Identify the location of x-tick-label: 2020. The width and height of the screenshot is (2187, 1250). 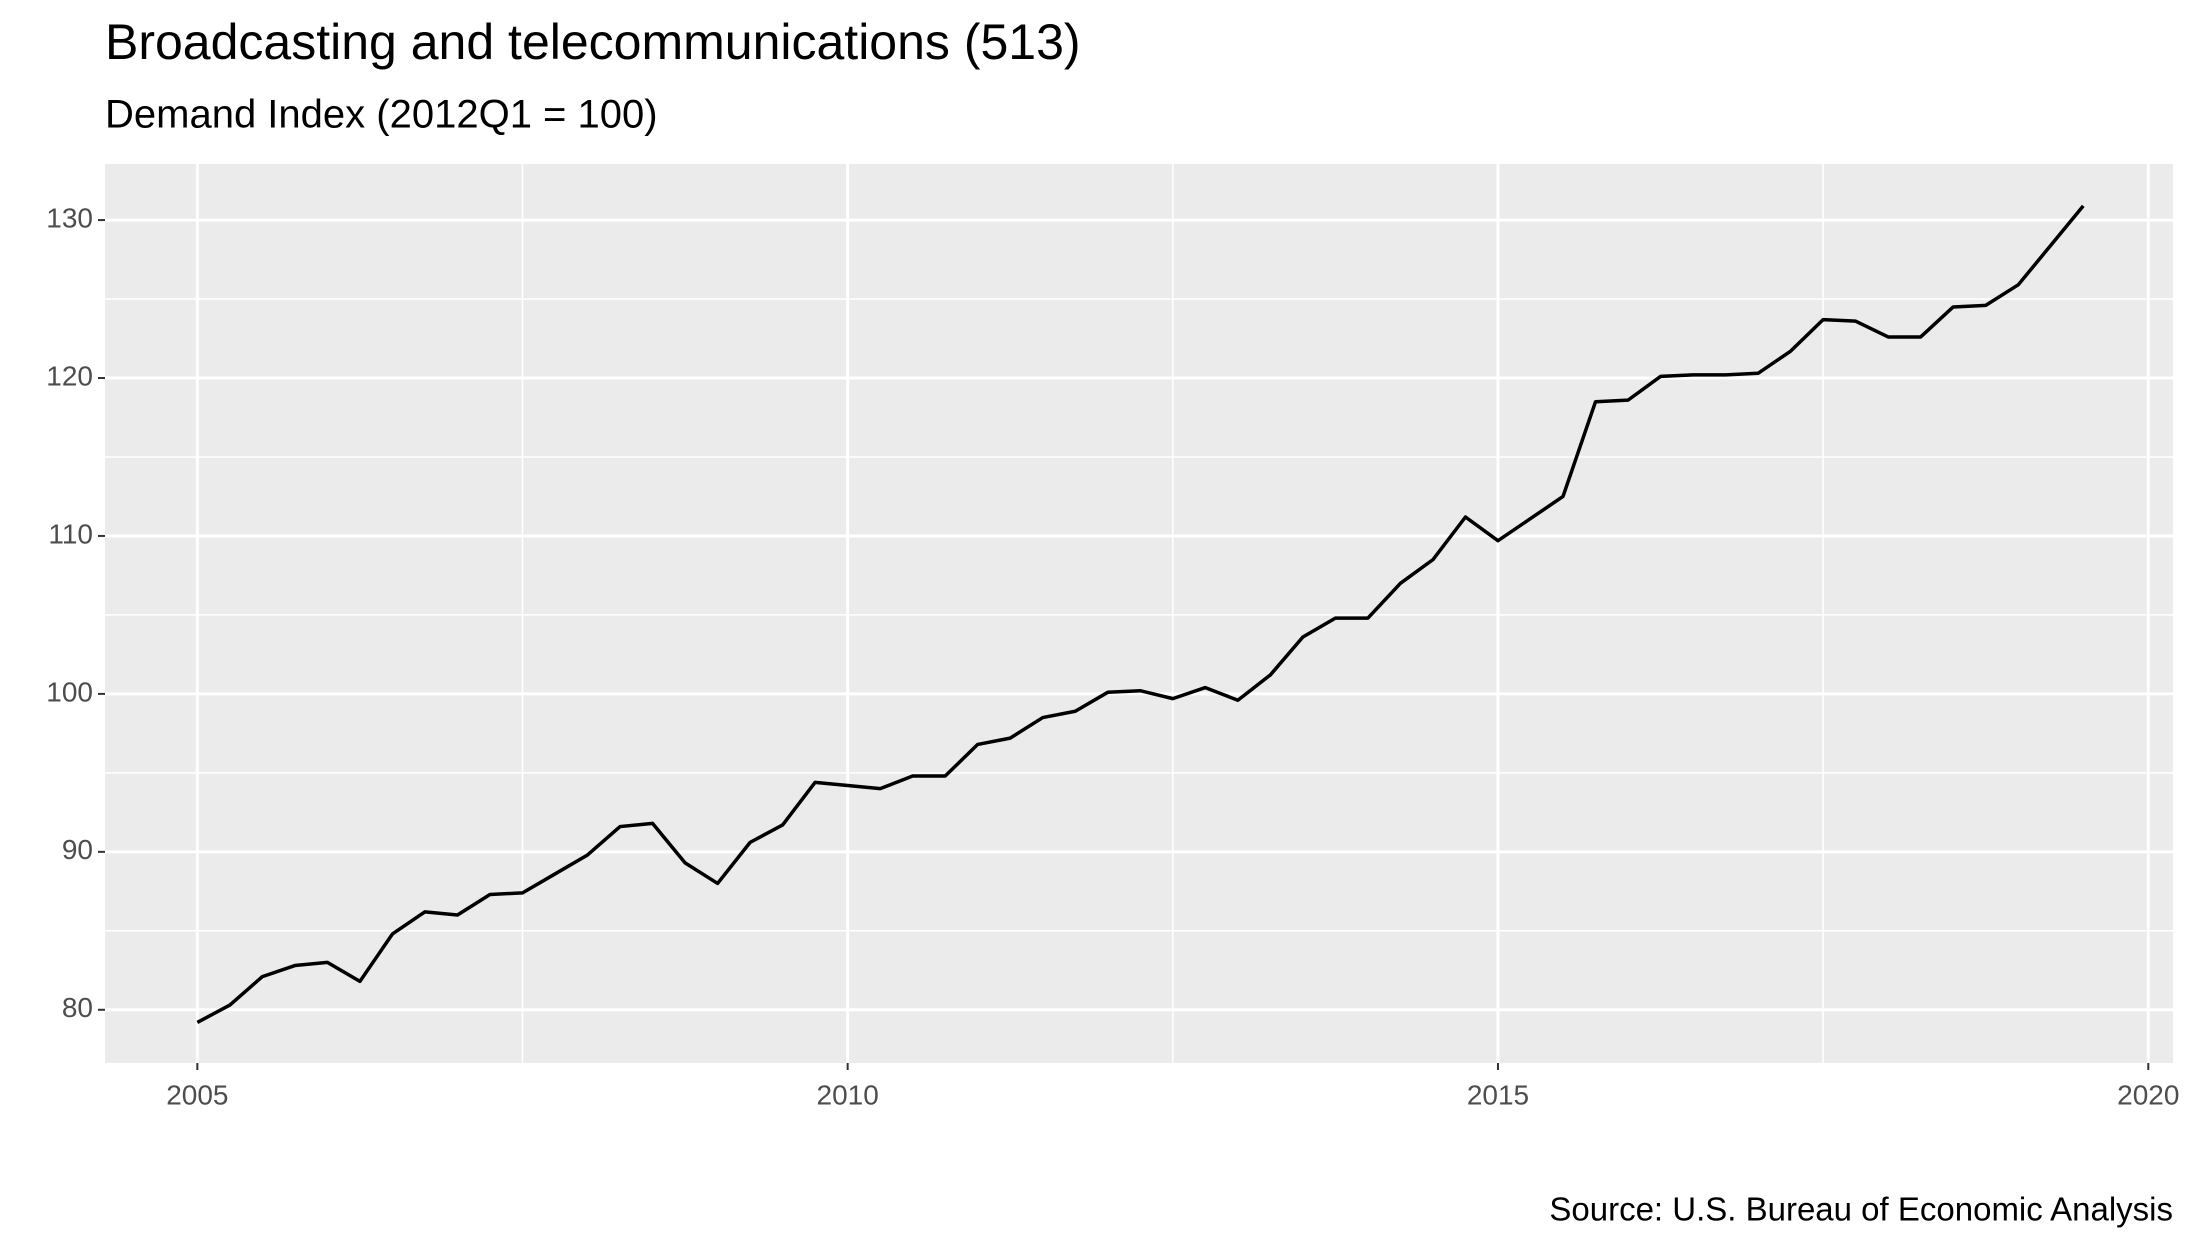
(2148, 1094).